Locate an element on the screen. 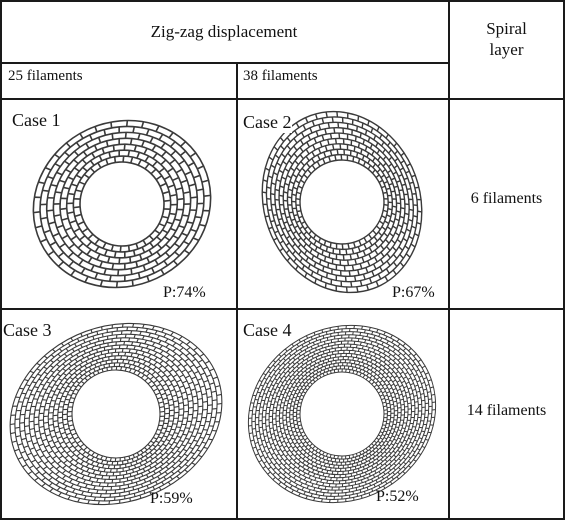  rule-header-split is located at coordinates (225, 63).